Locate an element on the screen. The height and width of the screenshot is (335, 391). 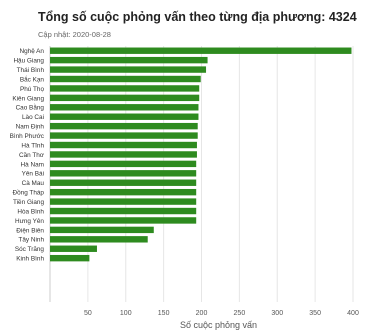
category-label: Nghệ An is located at coordinates (31, 51).